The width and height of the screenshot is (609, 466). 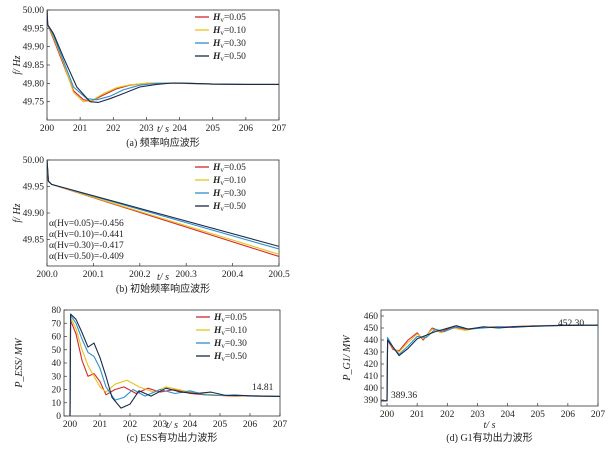 What do you see at coordinates (279, 275) in the screenshot?
I see `x-tick-label: 200.5` at bounding box center [279, 275].